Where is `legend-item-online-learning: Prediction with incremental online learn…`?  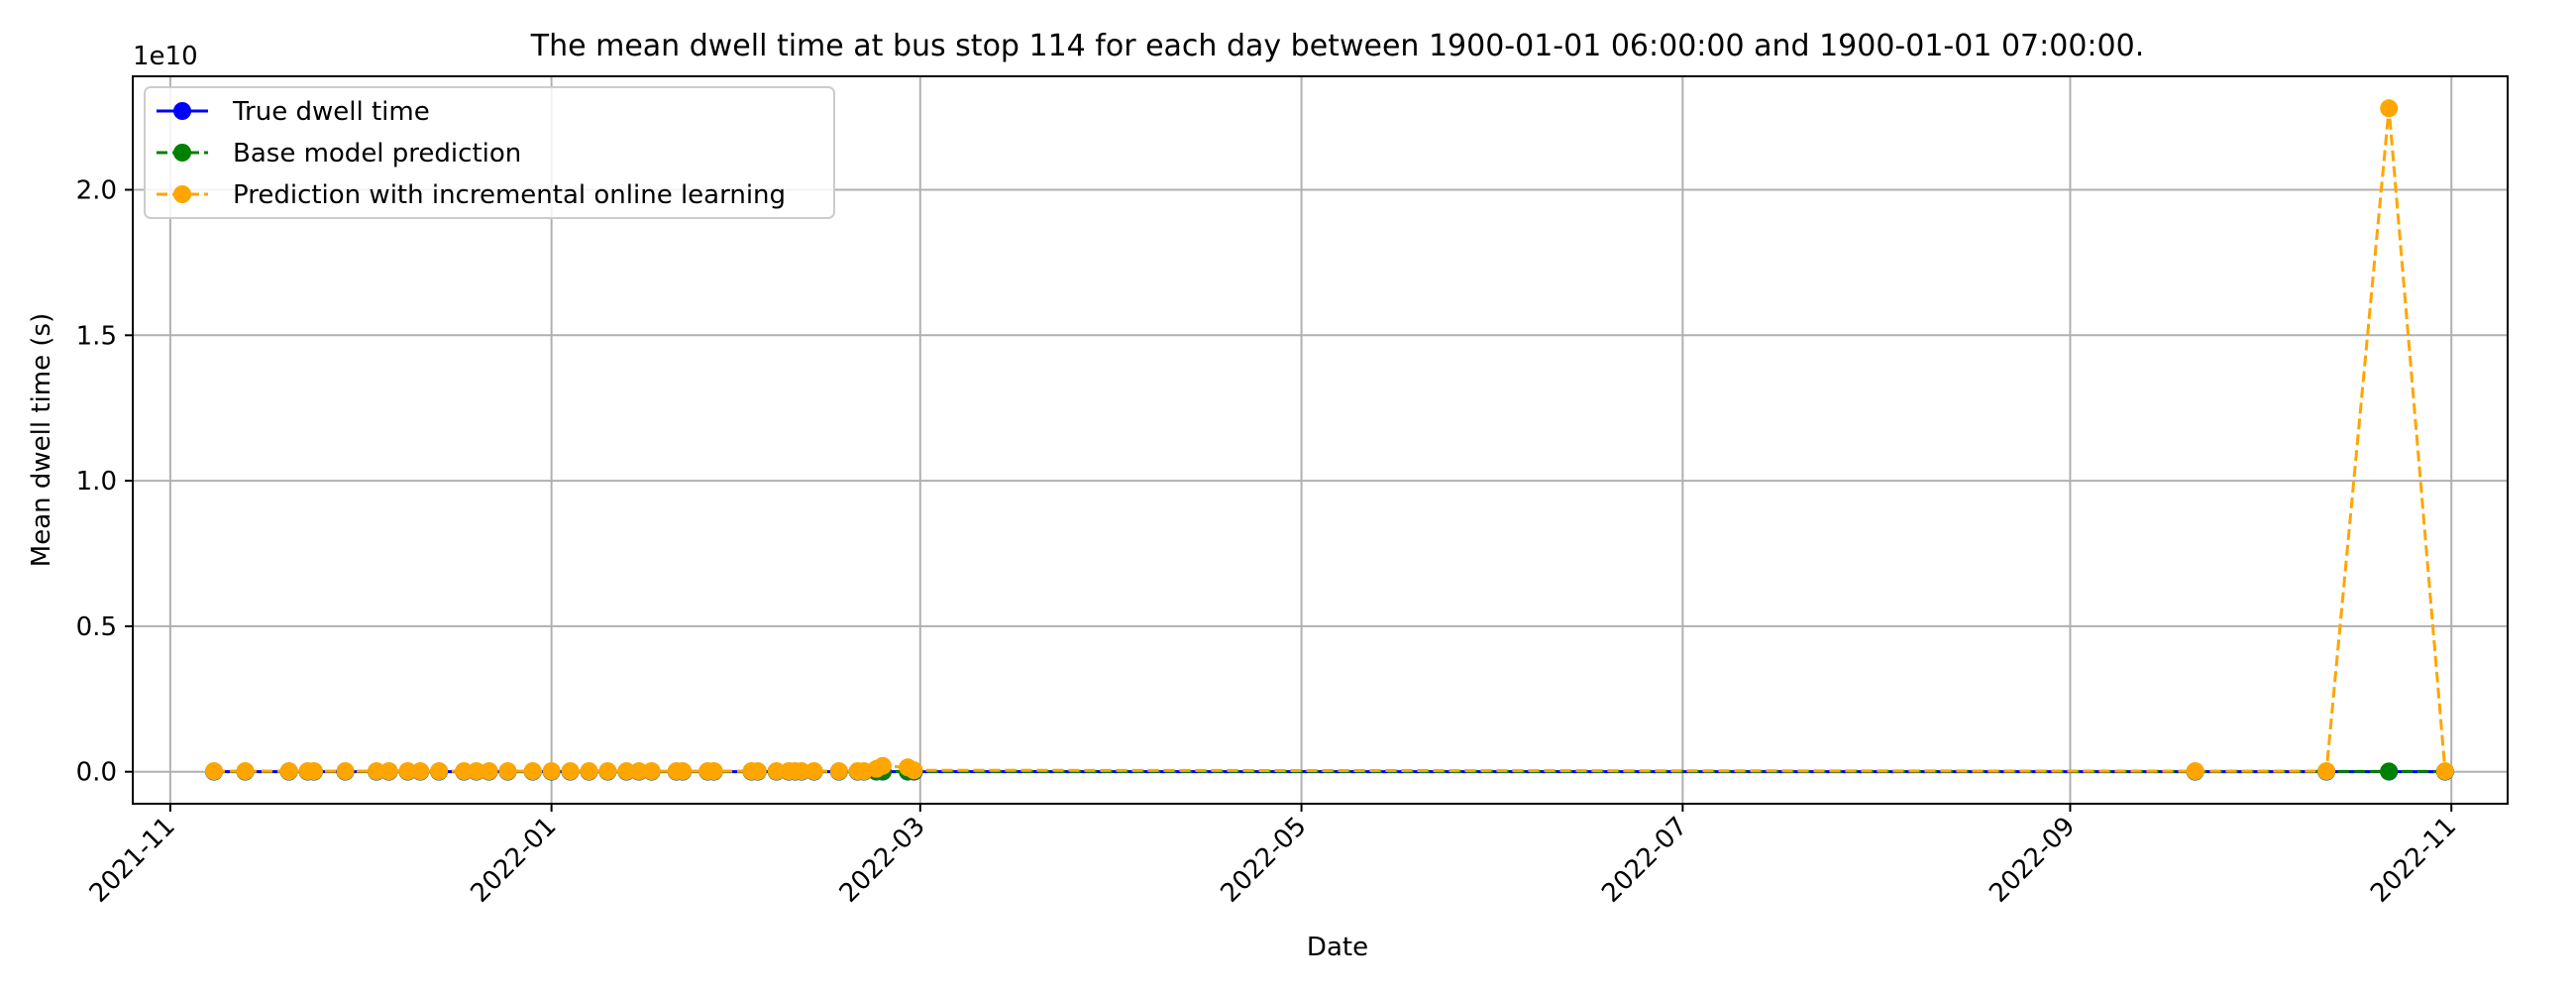
legend-item-online-learning: Prediction with incremental online learn… is located at coordinates (471, 195).